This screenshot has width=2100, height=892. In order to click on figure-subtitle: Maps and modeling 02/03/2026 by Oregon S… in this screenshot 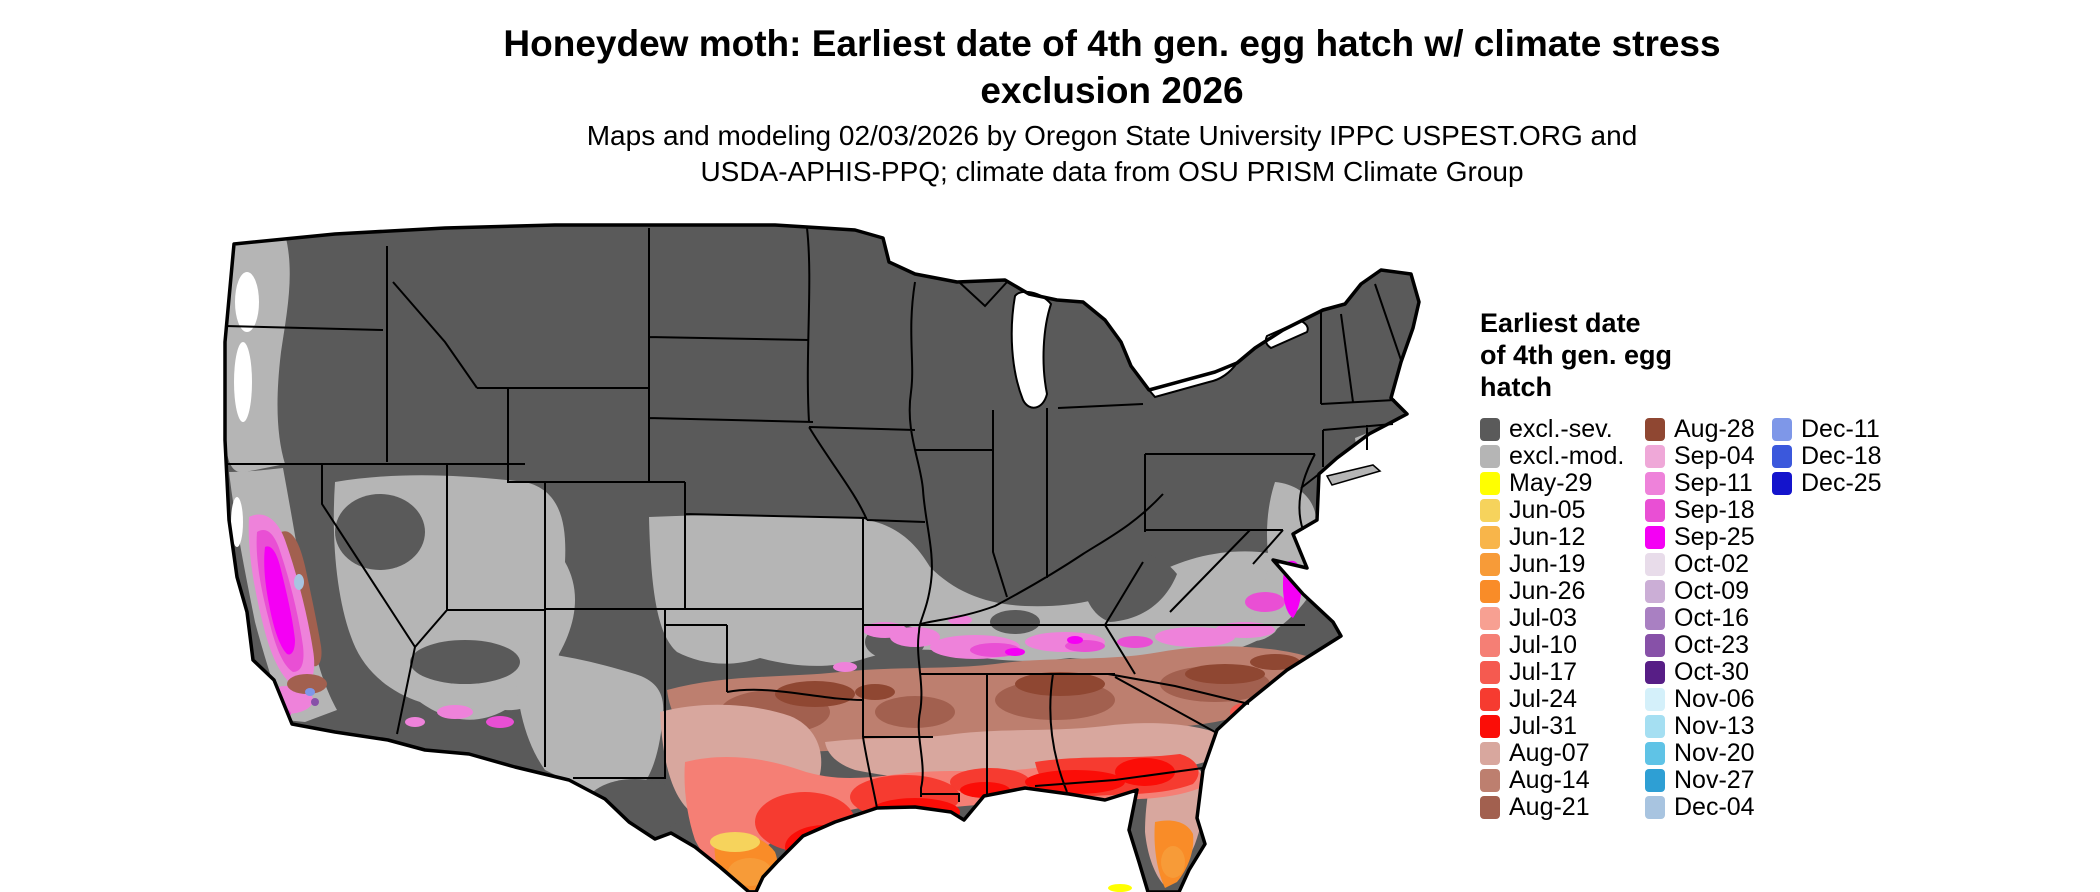, I will do `click(1112, 154)`.